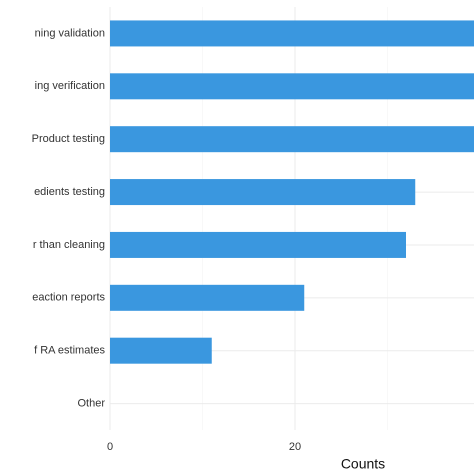 The width and height of the screenshot is (474, 474). I want to click on x-tick-label: 0, so click(110, 447).